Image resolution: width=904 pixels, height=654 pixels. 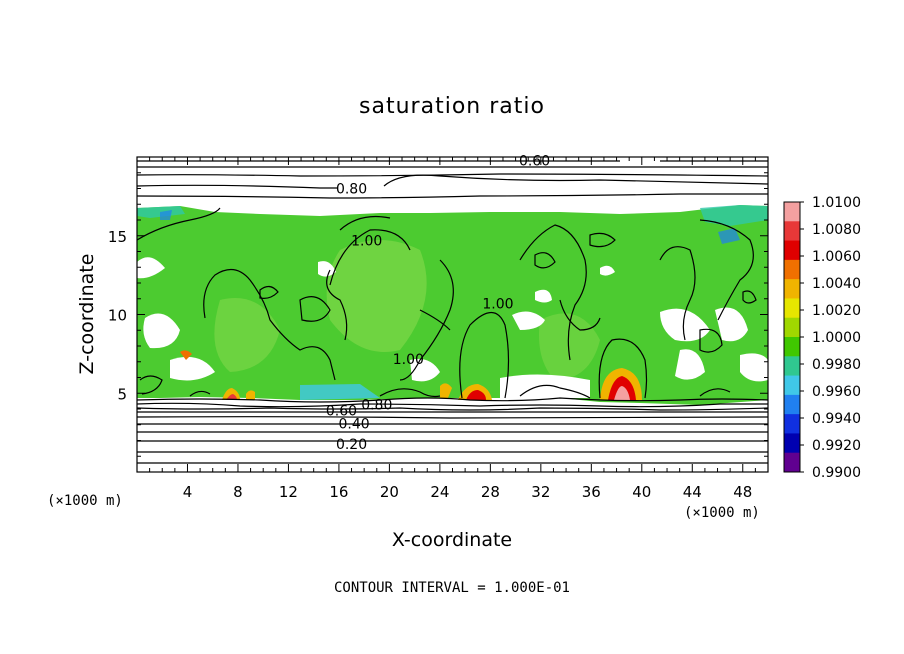 I want to click on colorbar-label: 0.9980, so click(x=836, y=365).